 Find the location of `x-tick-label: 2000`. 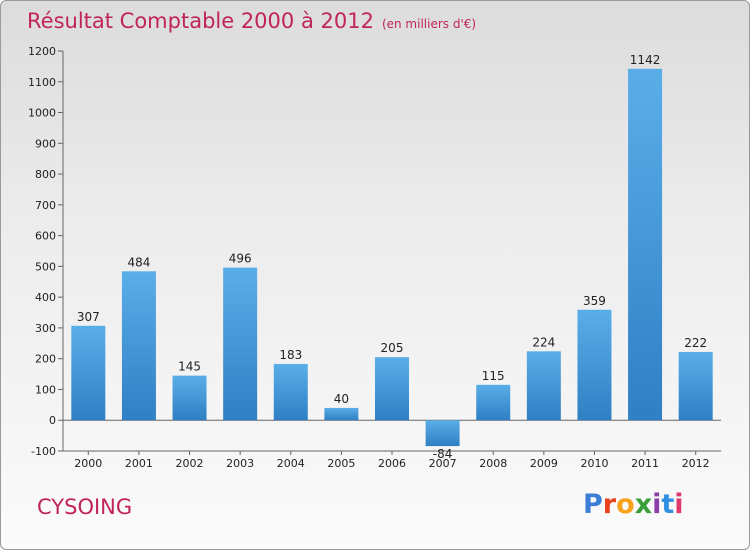

x-tick-label: 2000 is located at coordinates (88, 463).